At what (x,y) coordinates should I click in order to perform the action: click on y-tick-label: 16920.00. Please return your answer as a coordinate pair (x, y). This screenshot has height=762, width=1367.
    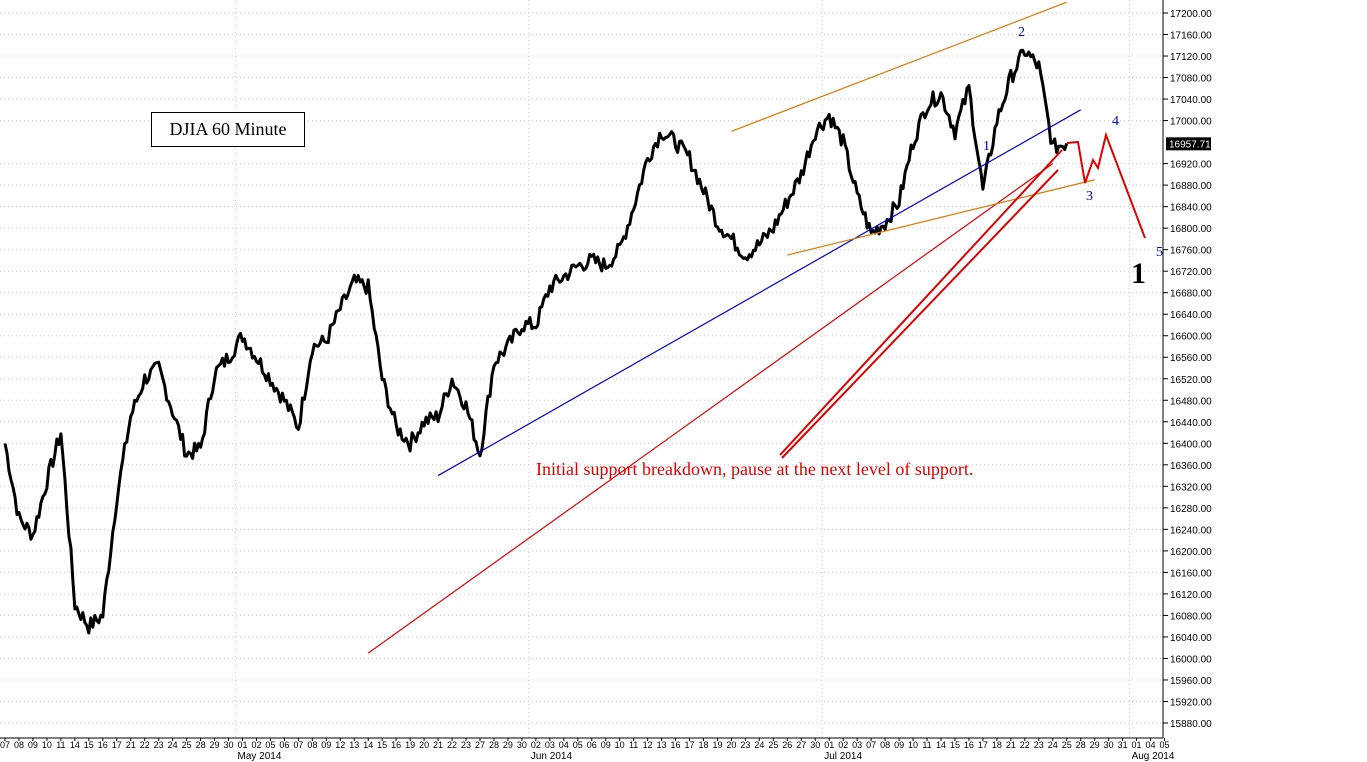
    Looking at the image, I should click on (1191, 165).